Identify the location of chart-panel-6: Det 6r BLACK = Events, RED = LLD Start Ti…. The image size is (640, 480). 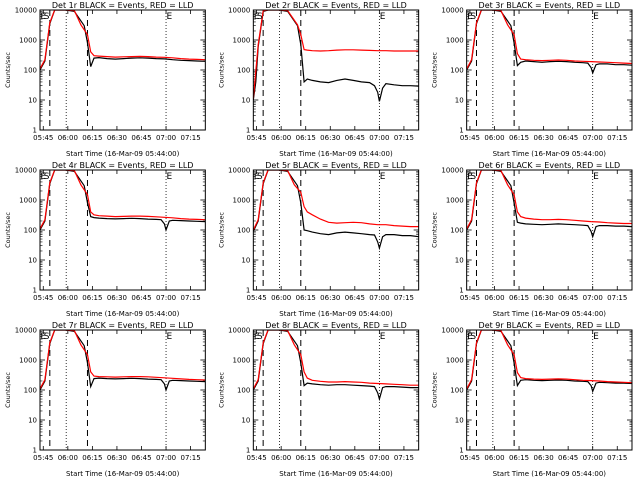
(532, 239).